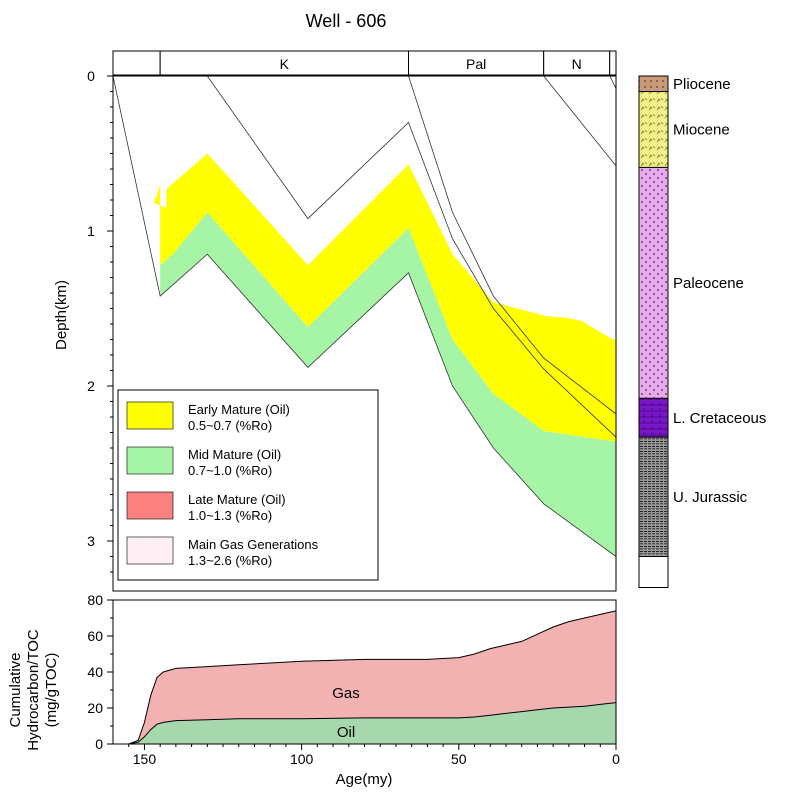  I want to click on gas-series-label: Gas, so click(346, 693).